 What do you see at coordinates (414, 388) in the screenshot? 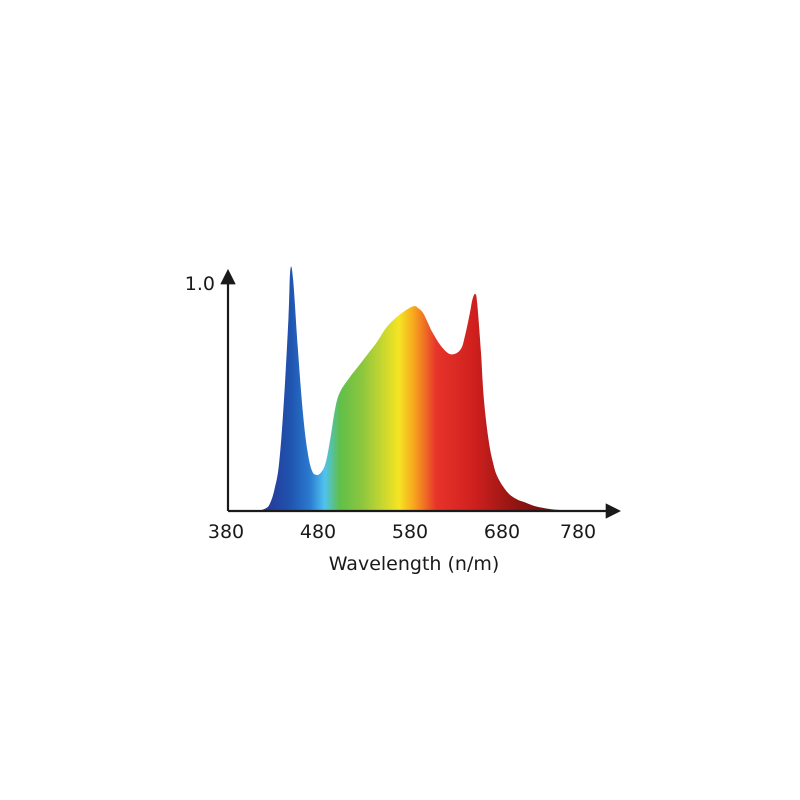
I see `spectrum-area` at bounding box center [414, 388].